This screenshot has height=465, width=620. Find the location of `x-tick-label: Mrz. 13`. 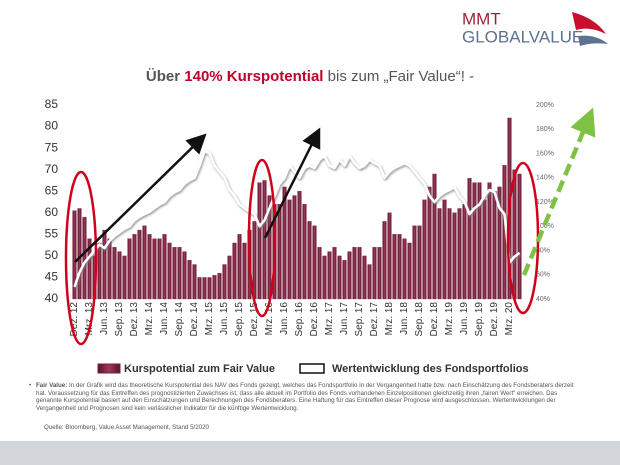

x-tick-label: Mrz. 13 is located at coordinates (89, 319).